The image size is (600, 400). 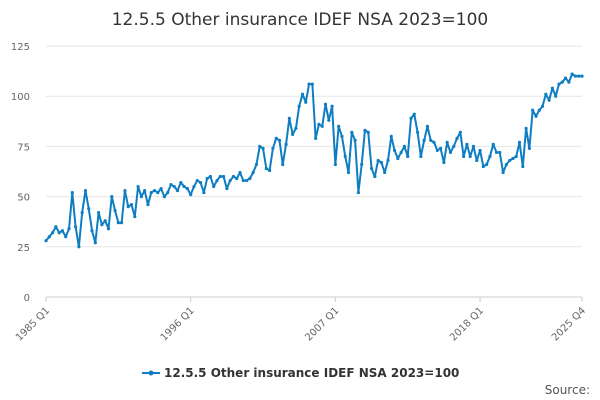 What do you see at coordinates (178, 324) in the screenshot?
I see `x-tick-label: 1996 Q1` at bounding box center [178, 324].